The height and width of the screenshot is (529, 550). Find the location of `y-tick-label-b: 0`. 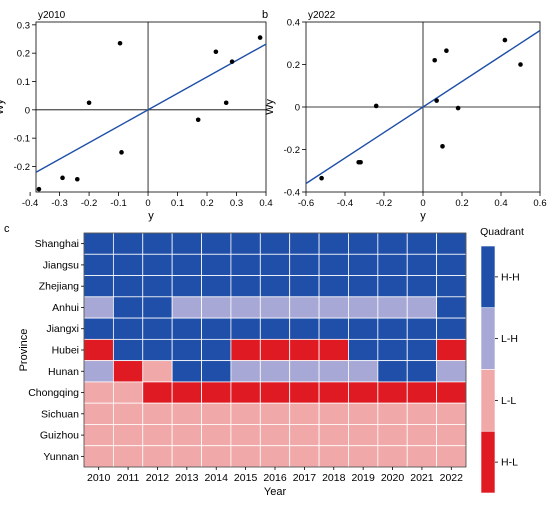

y-tick-label-b: 0 is located at coordinates (297, 108).